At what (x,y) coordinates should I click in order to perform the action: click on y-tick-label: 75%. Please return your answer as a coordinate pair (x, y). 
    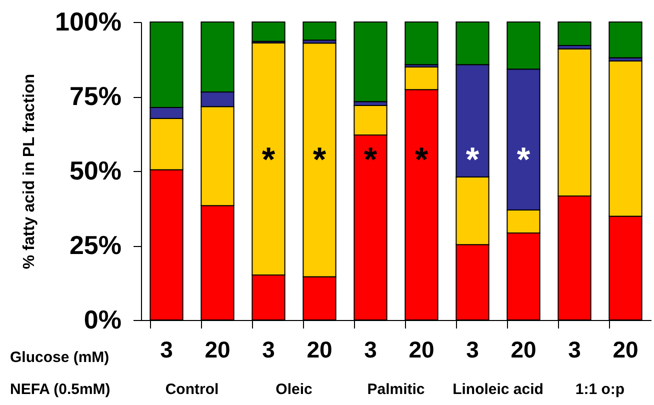
    Looking at the image, I should click on (95, 96).